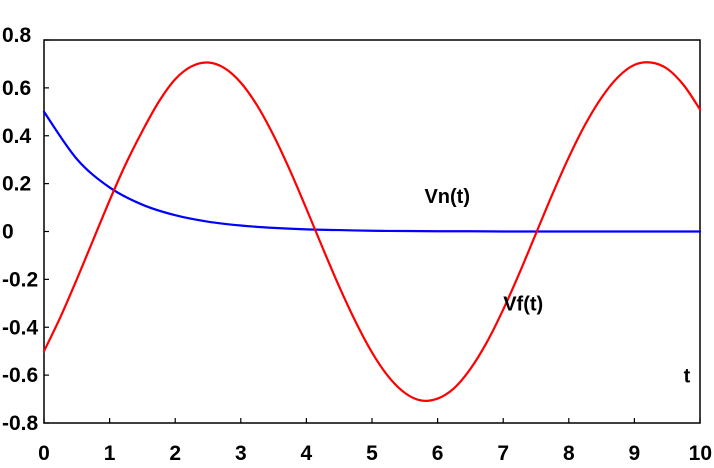  I want to click on annotation-t-label: t, so click(687, 376).